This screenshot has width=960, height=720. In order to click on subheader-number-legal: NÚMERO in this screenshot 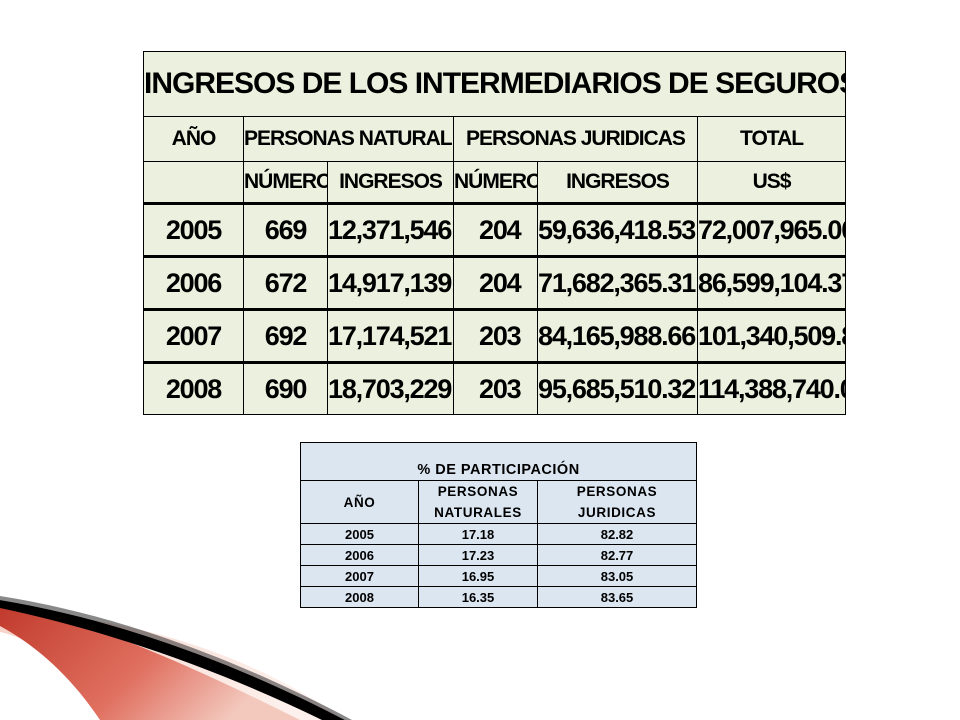, I will do `click(495, 182)`.